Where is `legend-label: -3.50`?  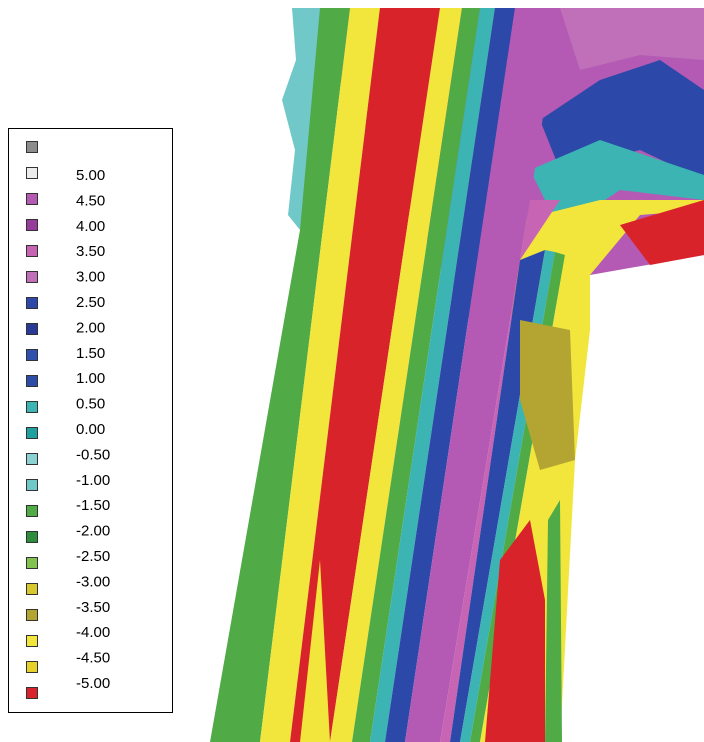
legend-label: -3.50 is located at coordinates (93, 607).